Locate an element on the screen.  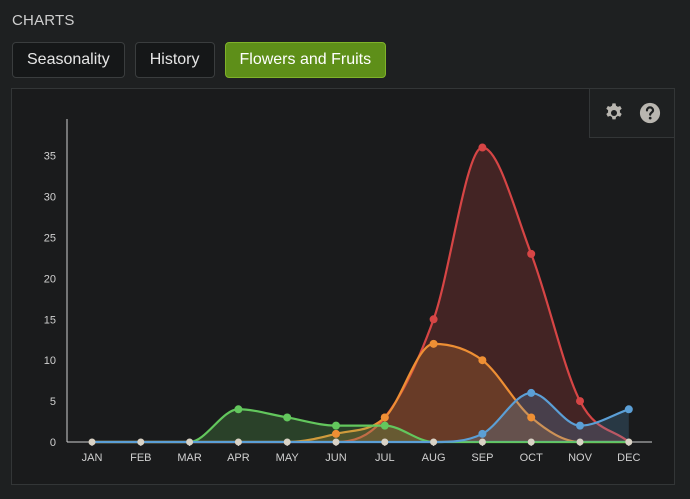
y-tick-label: 20 is located at coordinates (50, 279).